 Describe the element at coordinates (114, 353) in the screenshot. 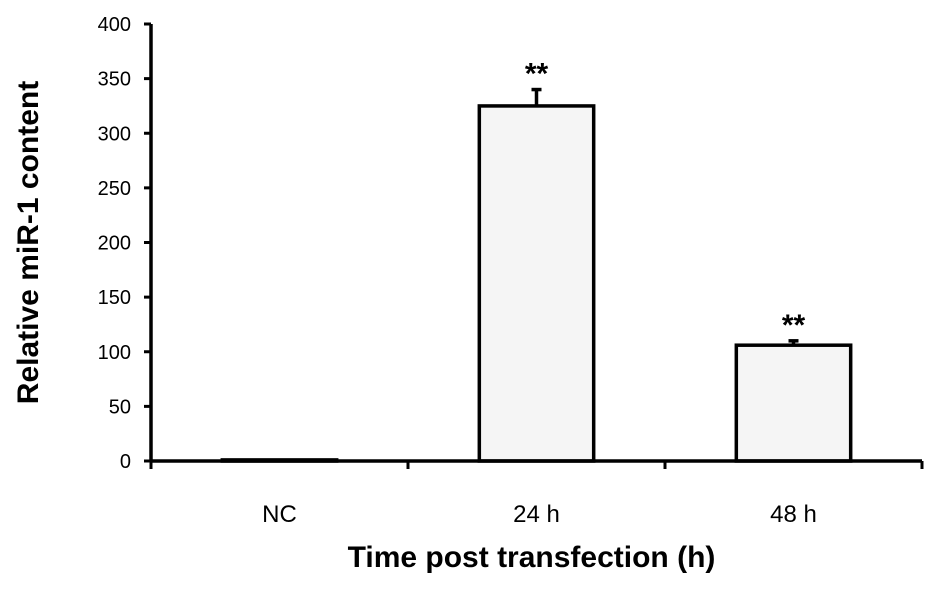

I see `y-tick-label: 100` at that location.